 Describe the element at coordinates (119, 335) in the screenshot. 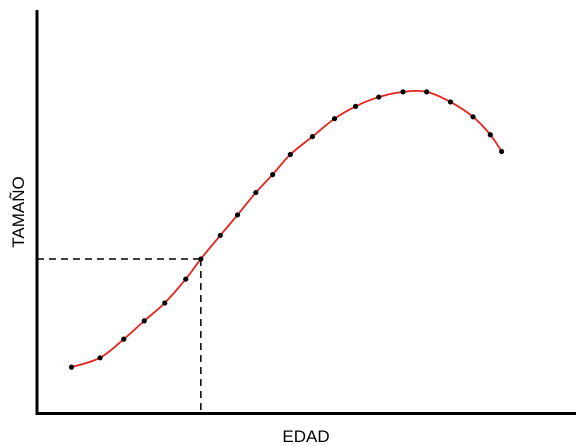

I see `reference-lines` at that location.